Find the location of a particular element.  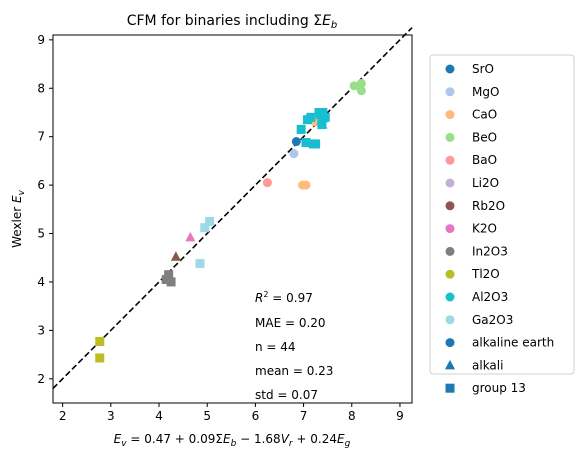

legend-label: Al2O3 is located at coordinates (490, 297).